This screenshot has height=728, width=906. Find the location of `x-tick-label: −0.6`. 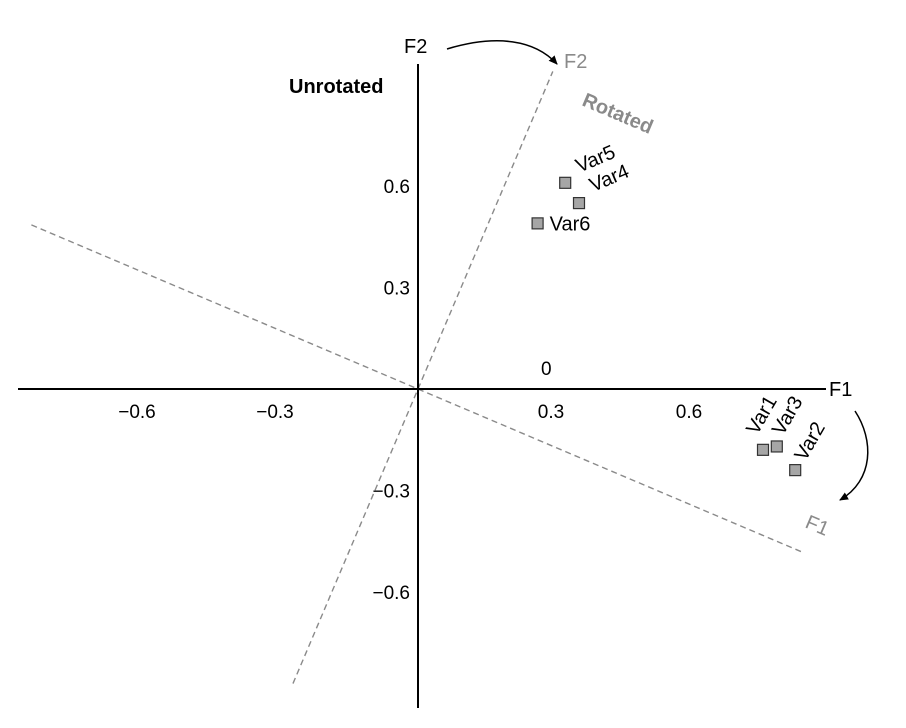

x-tick-label: −0.6 is located at coordinates (137, 412).